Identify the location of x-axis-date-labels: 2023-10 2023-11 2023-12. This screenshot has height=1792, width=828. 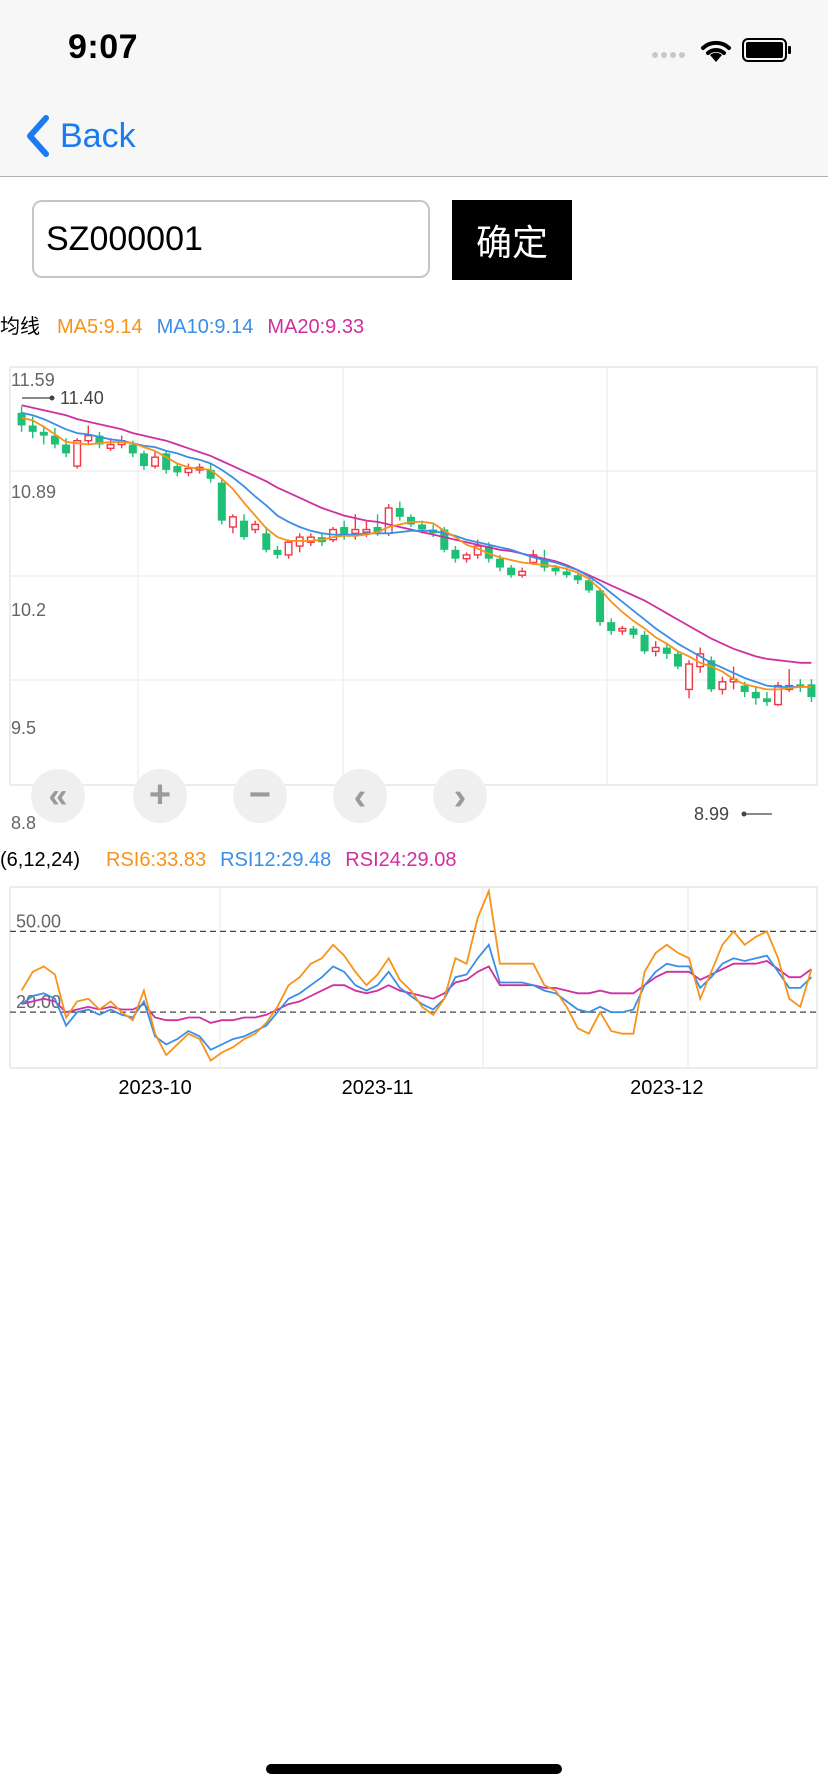
(410, 1088).